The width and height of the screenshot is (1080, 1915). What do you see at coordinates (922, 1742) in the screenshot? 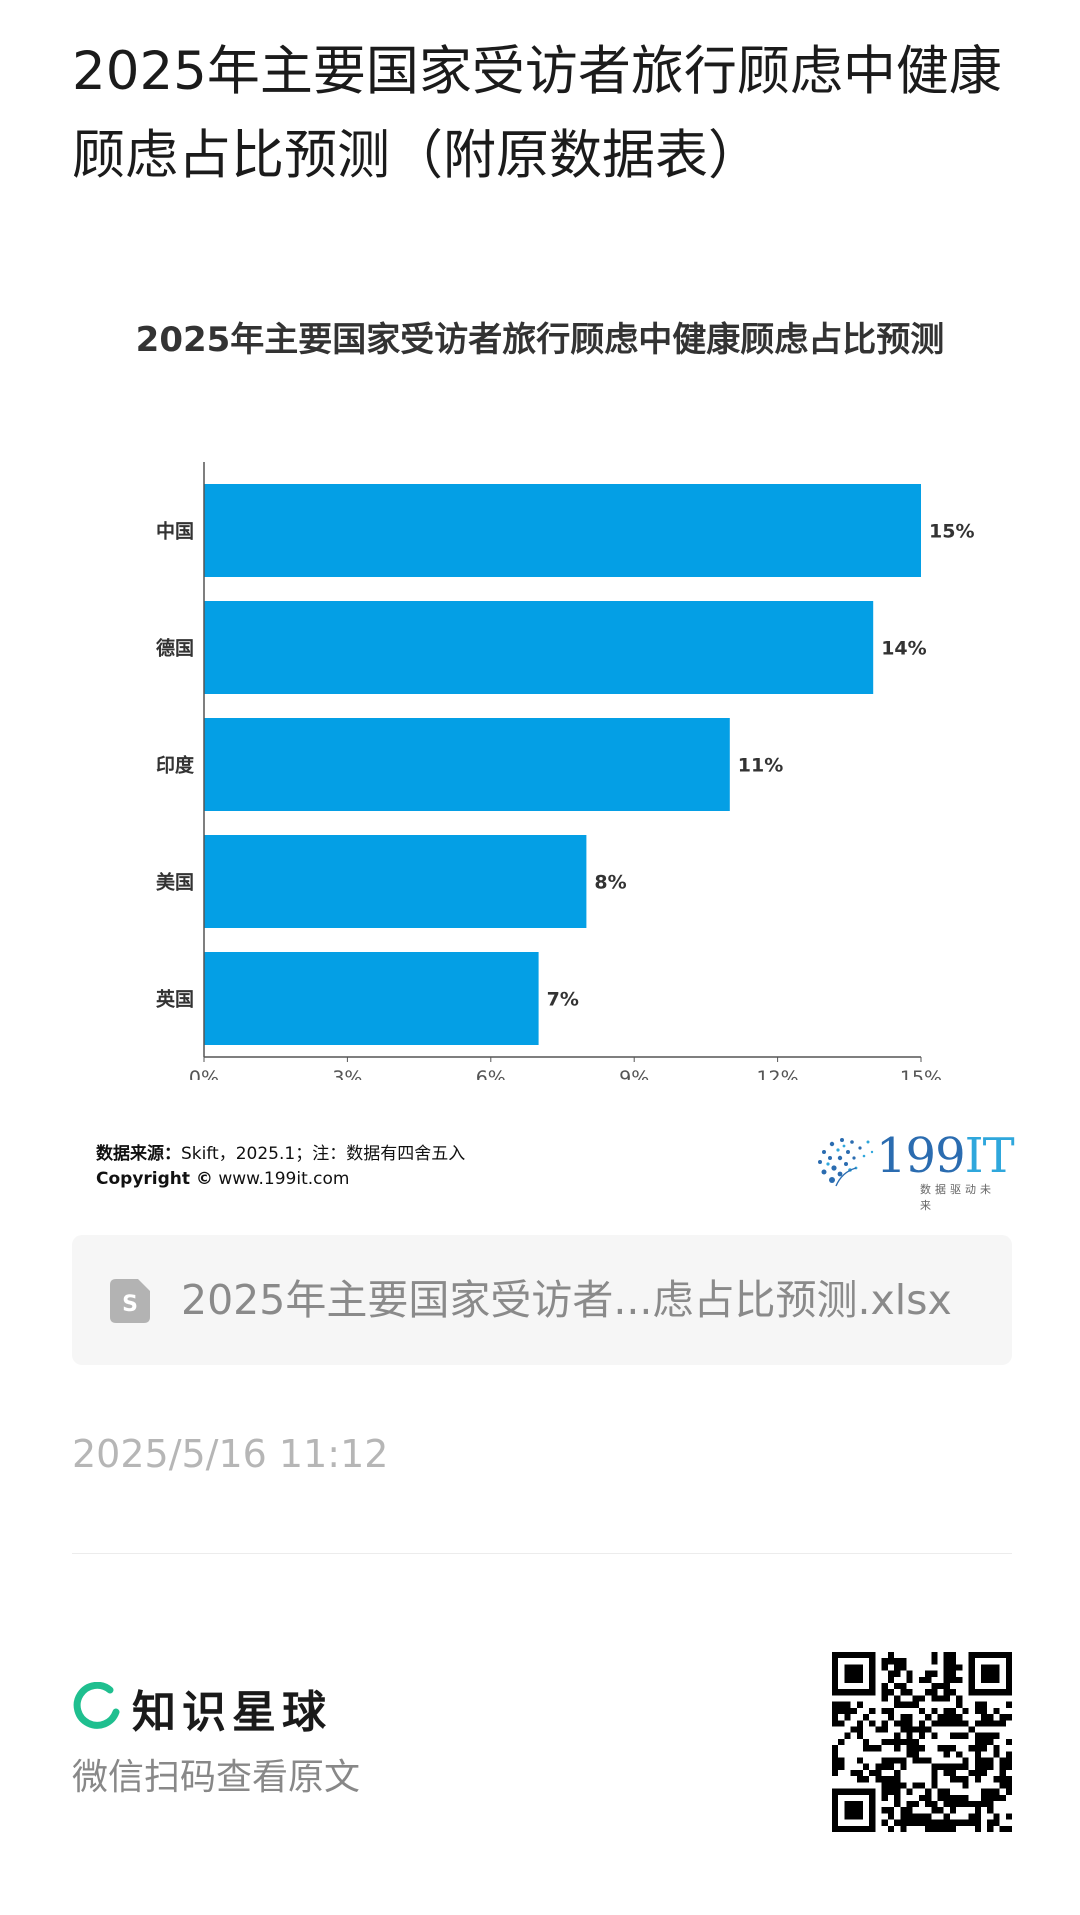
I see `qr-code-icon` at bounding box center [922, 1742].